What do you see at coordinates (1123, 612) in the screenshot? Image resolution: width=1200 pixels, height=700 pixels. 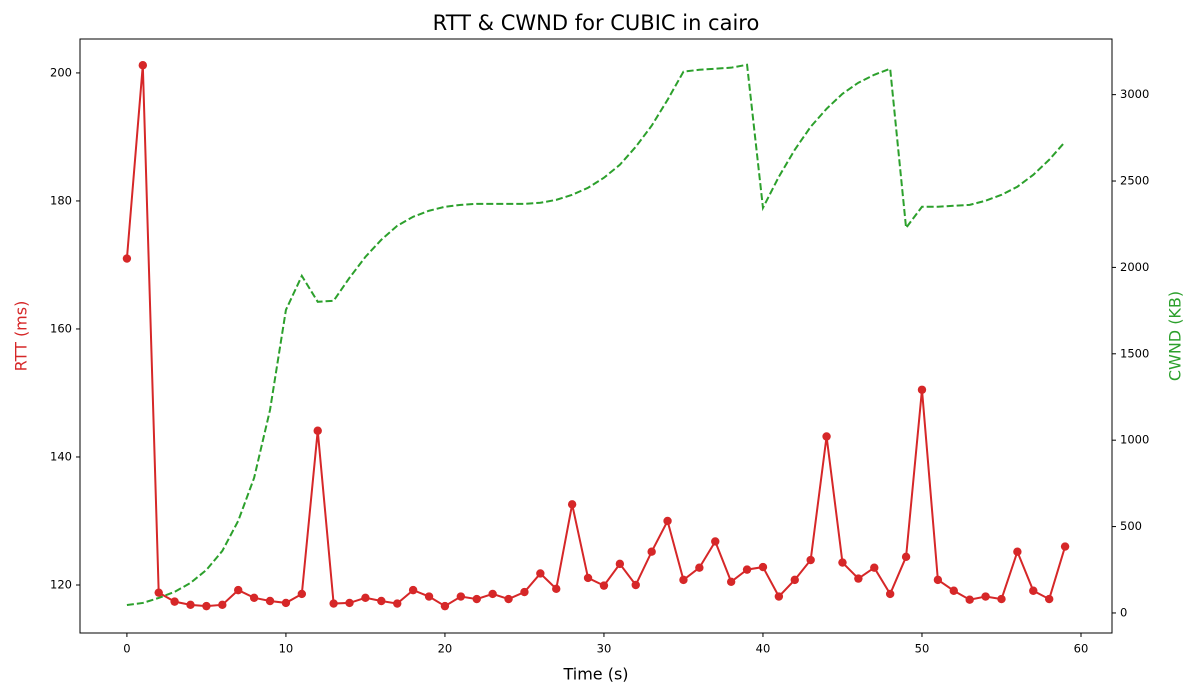 I see `y2-tick-label: 0` at bounding box center [1123, 612].